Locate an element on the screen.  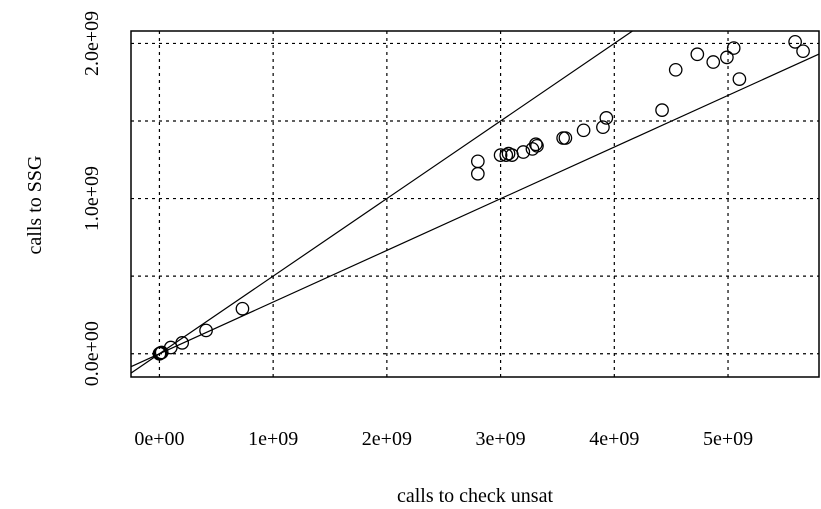
y-axis-ticks: 0.0e+00 1.0e+09 2.0e+09 is located at coordinates (92, 198).